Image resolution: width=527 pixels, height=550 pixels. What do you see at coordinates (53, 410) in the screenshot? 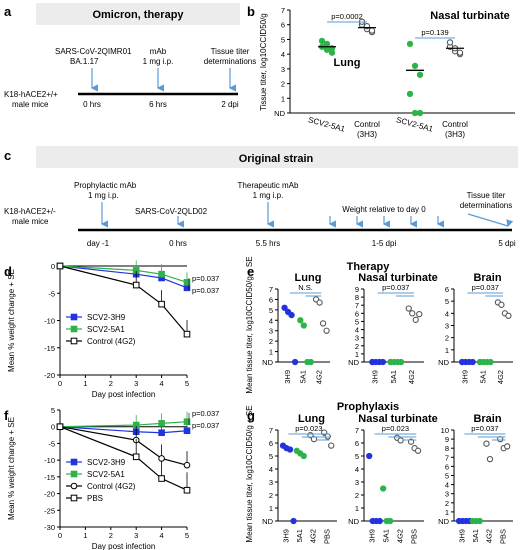
I see `f-y-tick-label: 5` at bounding box center [53, 410].